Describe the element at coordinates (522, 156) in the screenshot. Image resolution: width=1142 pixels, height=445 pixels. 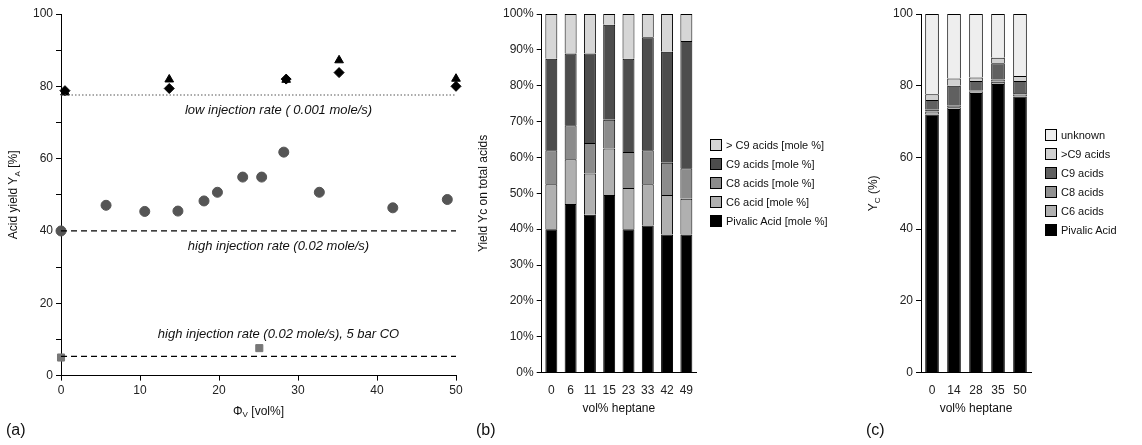
I see `y-tick-label: 60%` at that location.